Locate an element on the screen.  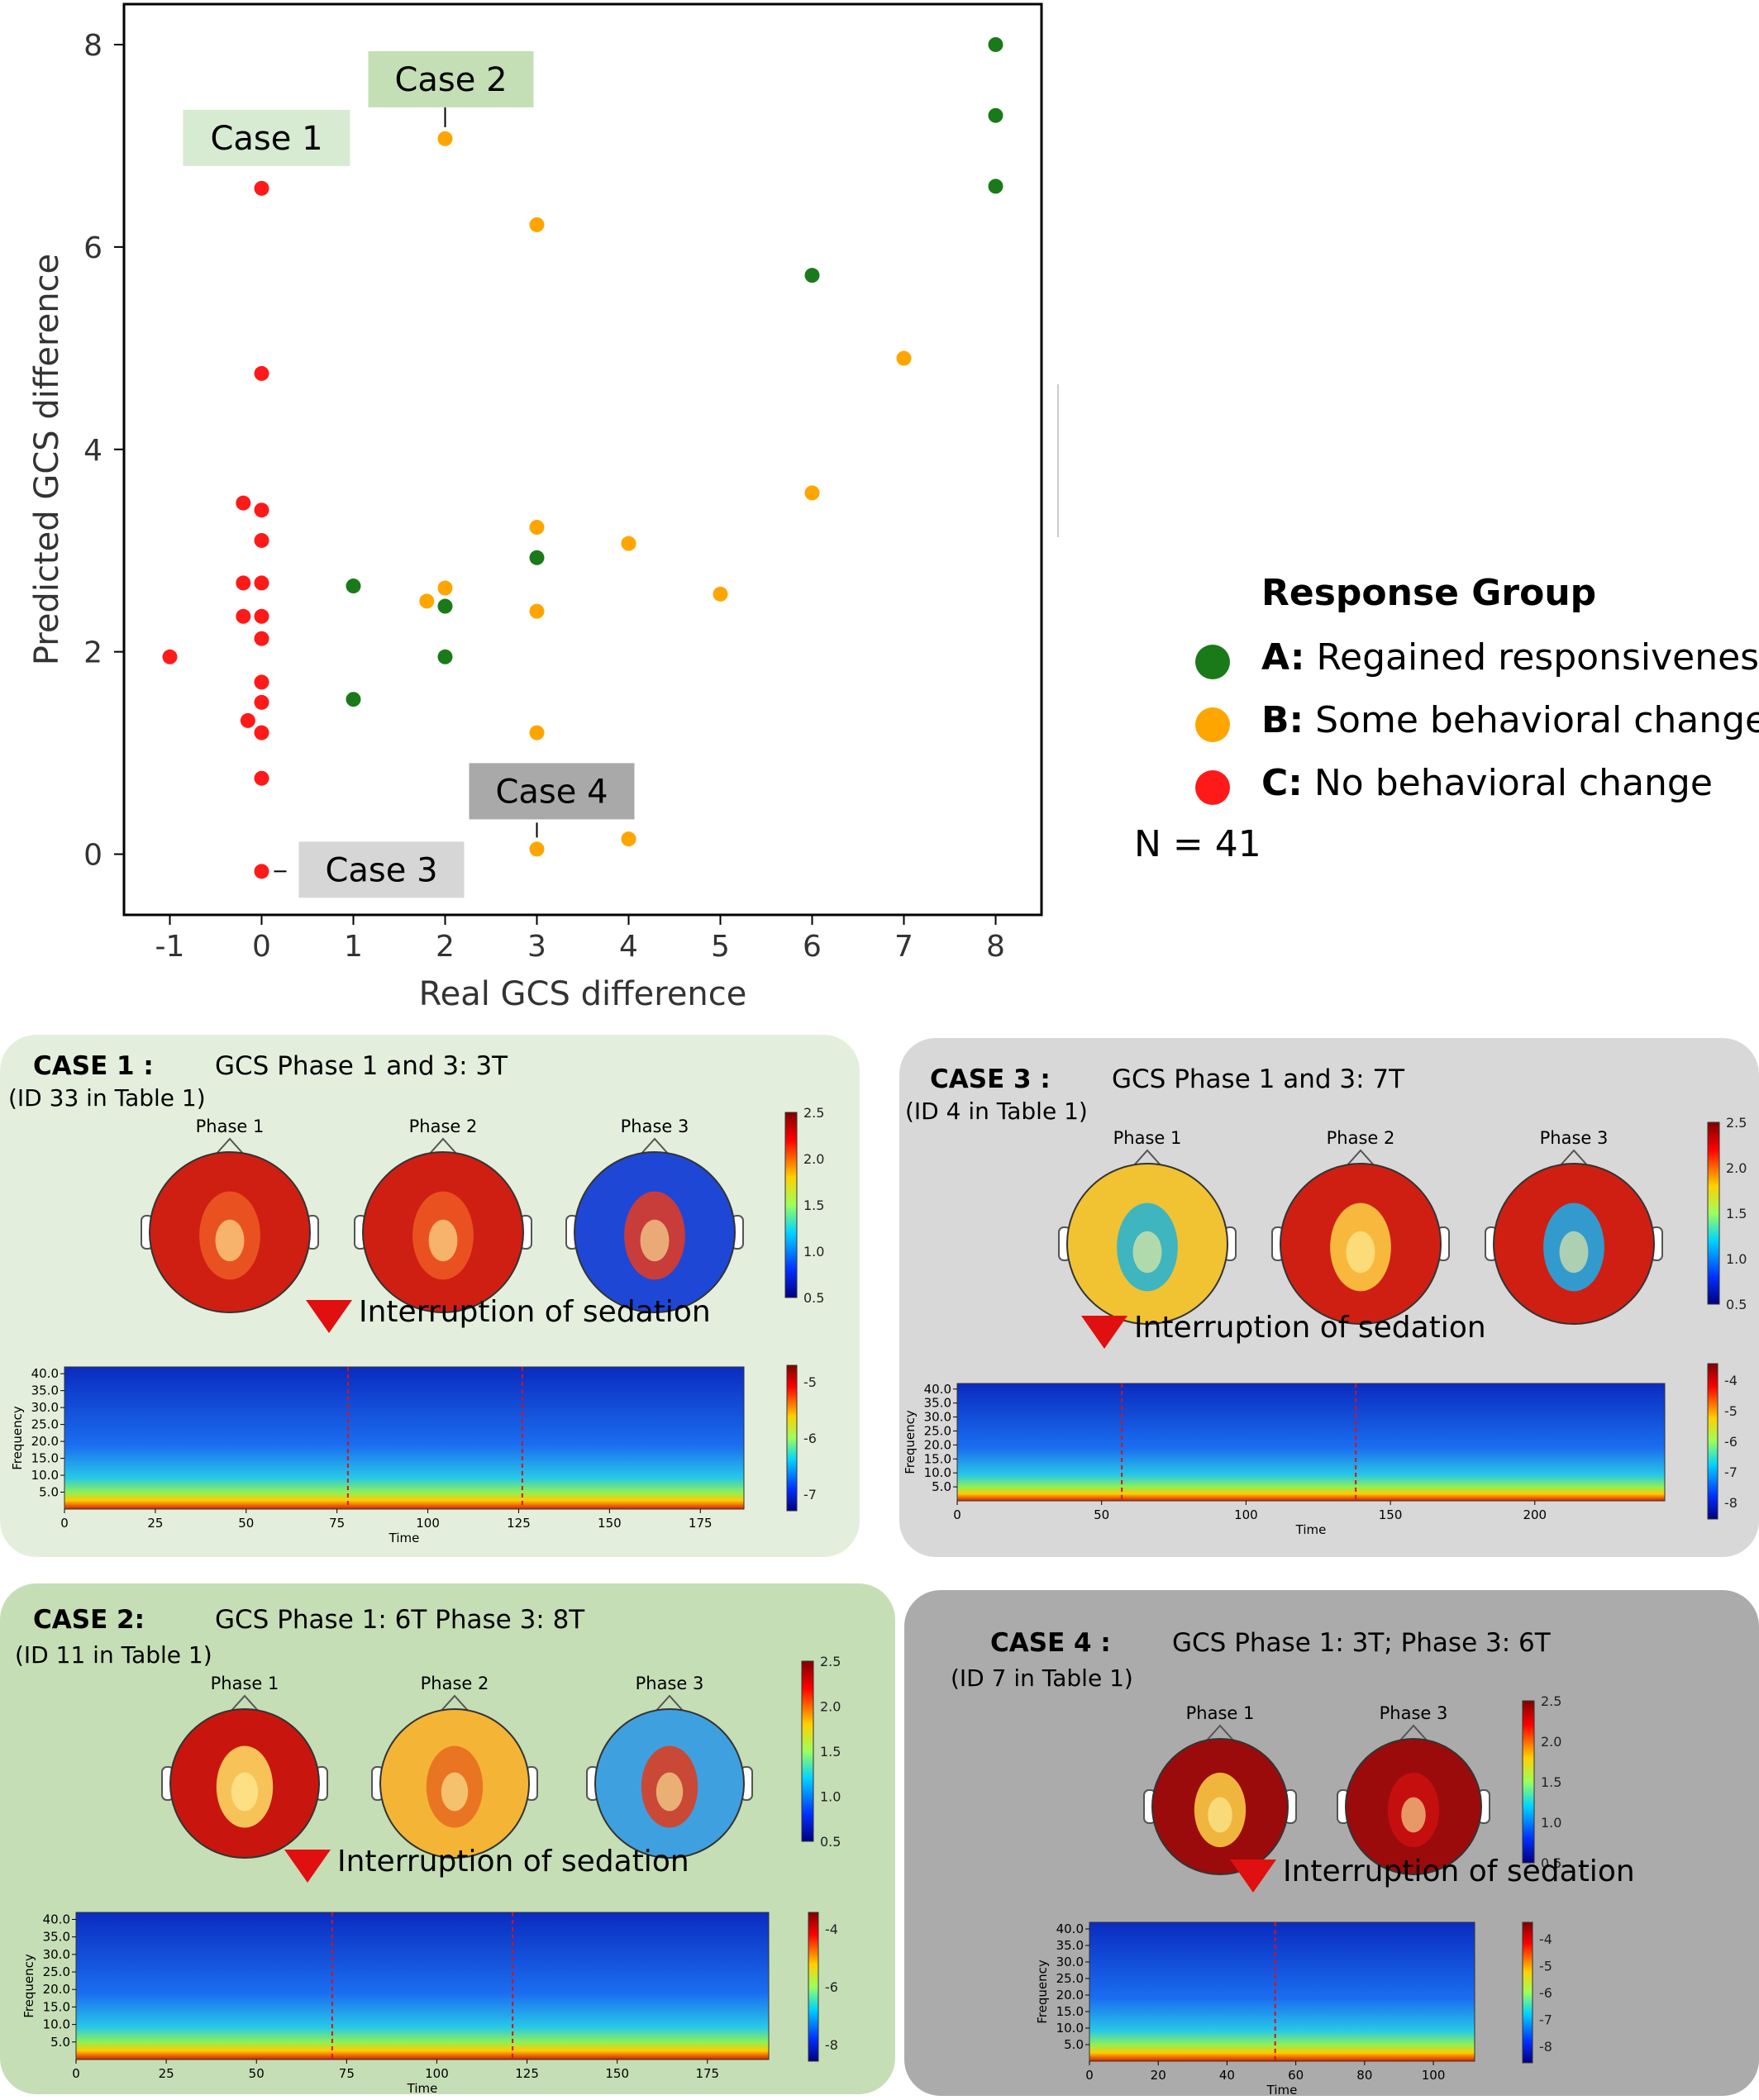
sample-size-label: N = 41 is located at coordinates (1197, 844).